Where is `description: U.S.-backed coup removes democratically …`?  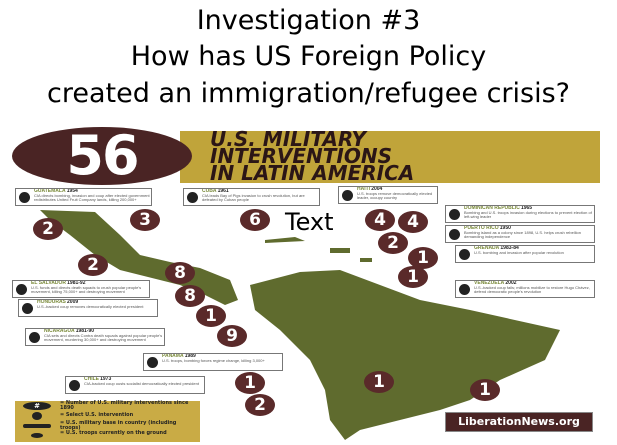 description: U.S.-backed coup removes democratically … is located at coordinates (90, 306).